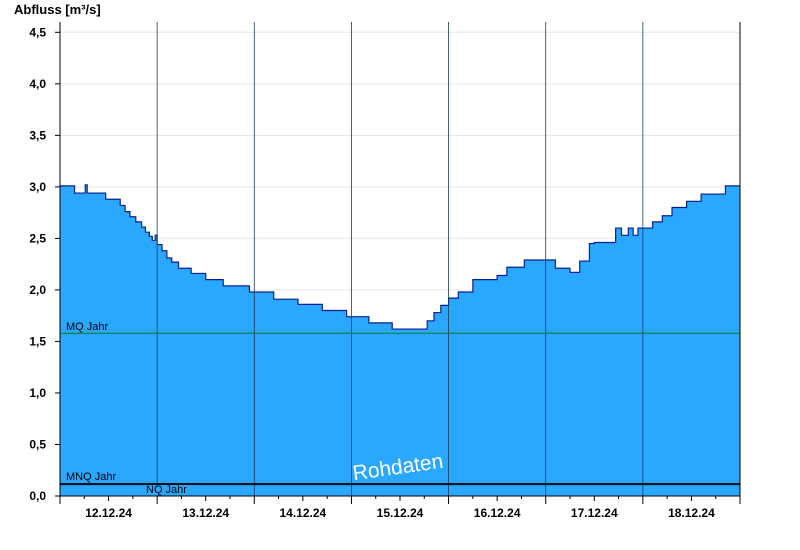  I want to click on x-tick-label-6: 18.12.24, so click(691, 513).